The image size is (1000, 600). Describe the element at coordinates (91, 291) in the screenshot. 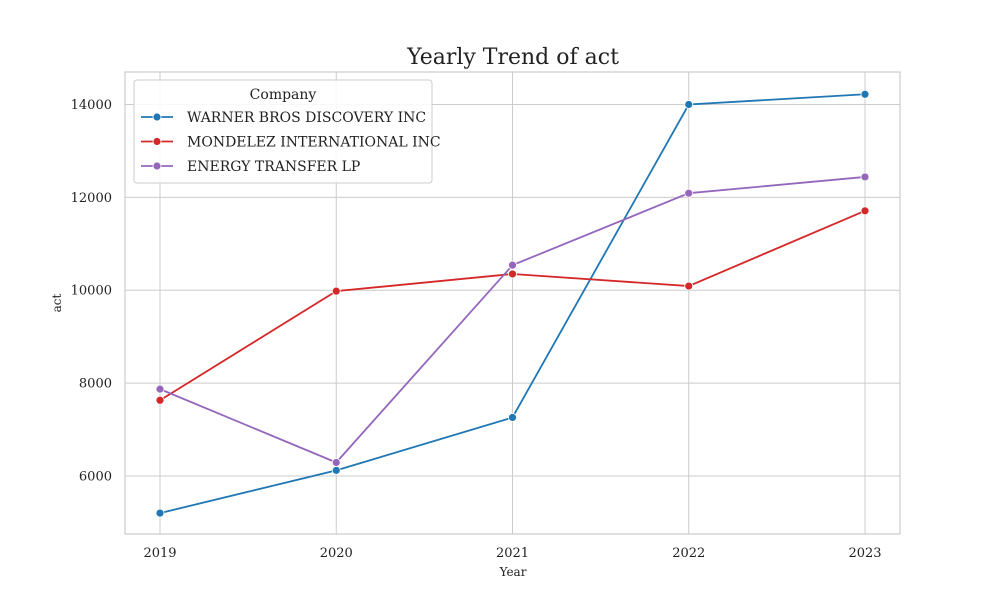

I see `y-tick-label: 10000` at that location.